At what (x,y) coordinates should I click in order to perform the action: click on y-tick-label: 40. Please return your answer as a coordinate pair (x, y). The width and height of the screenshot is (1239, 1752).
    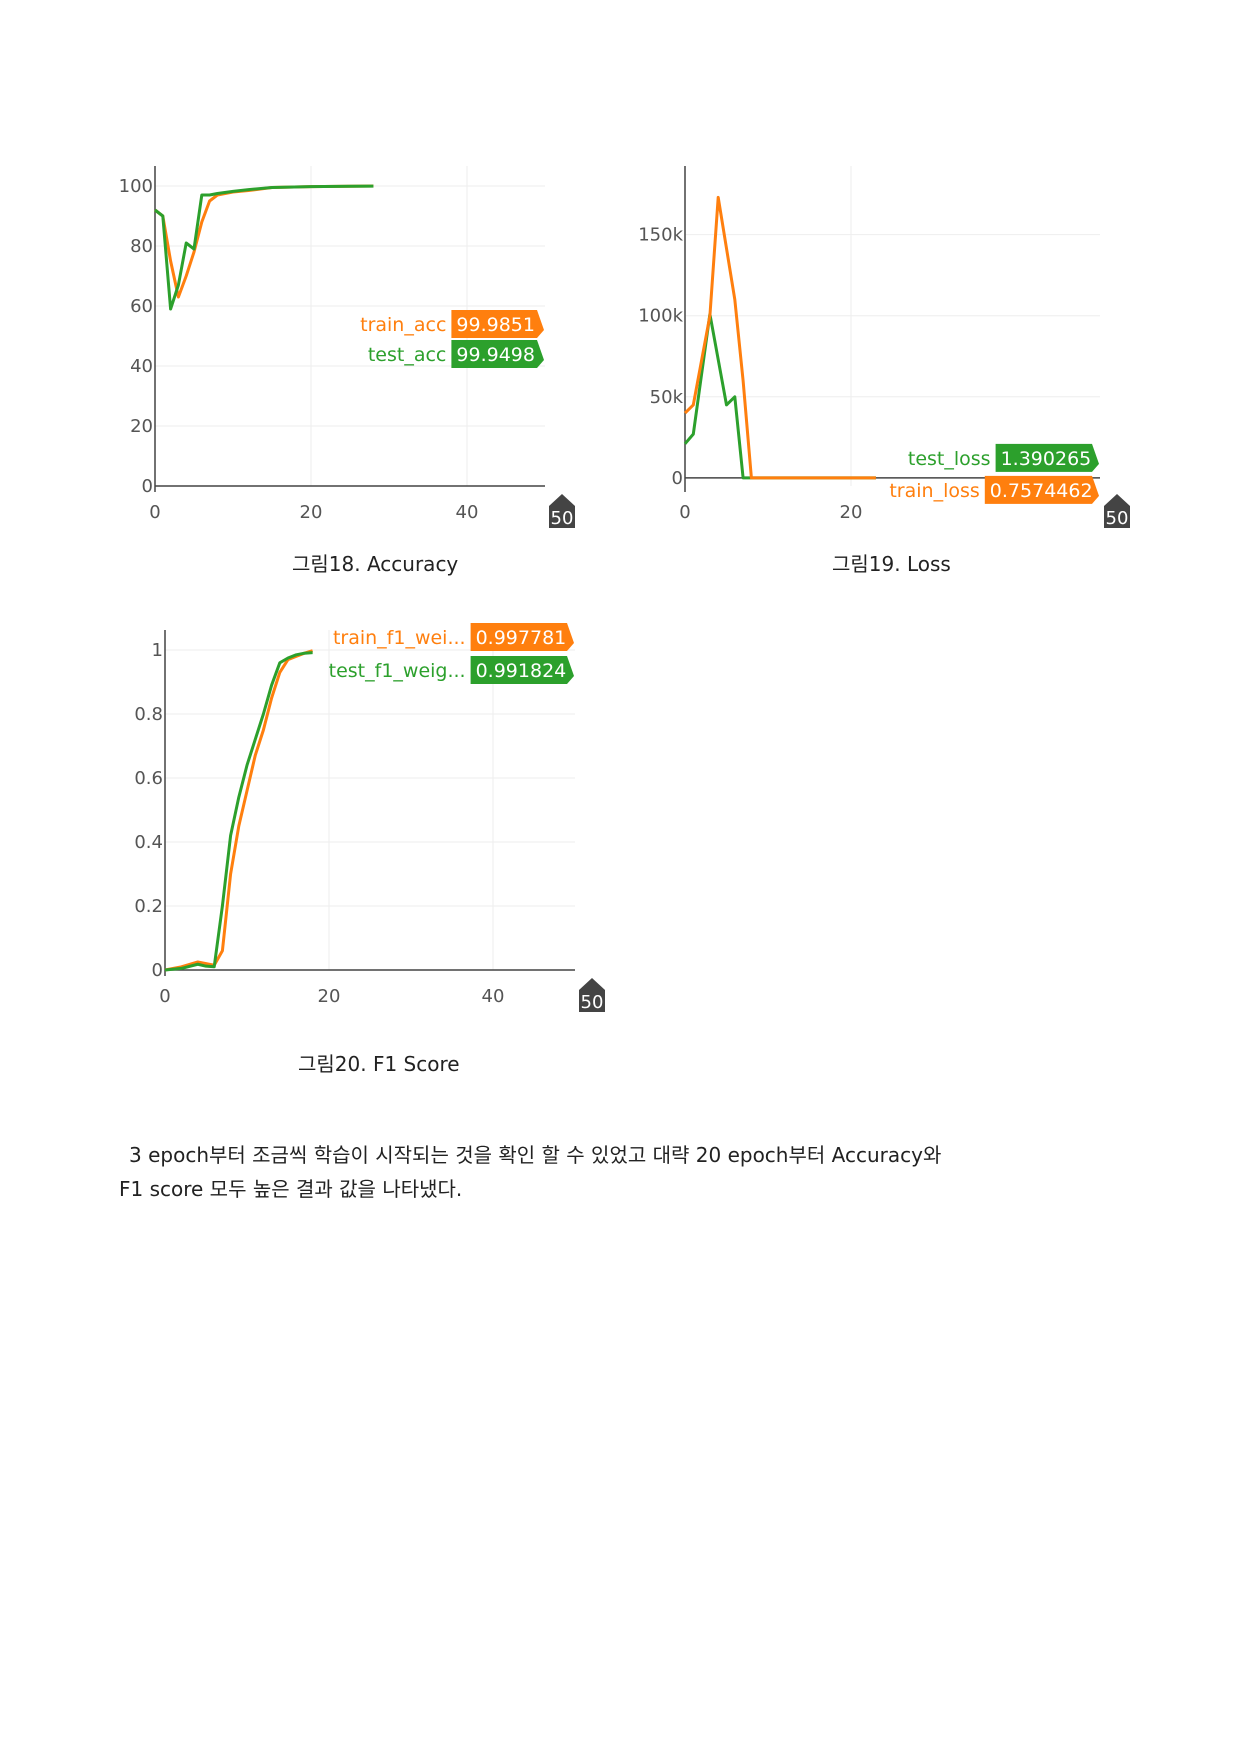
    Looking at the image, I should click on (141, 366).